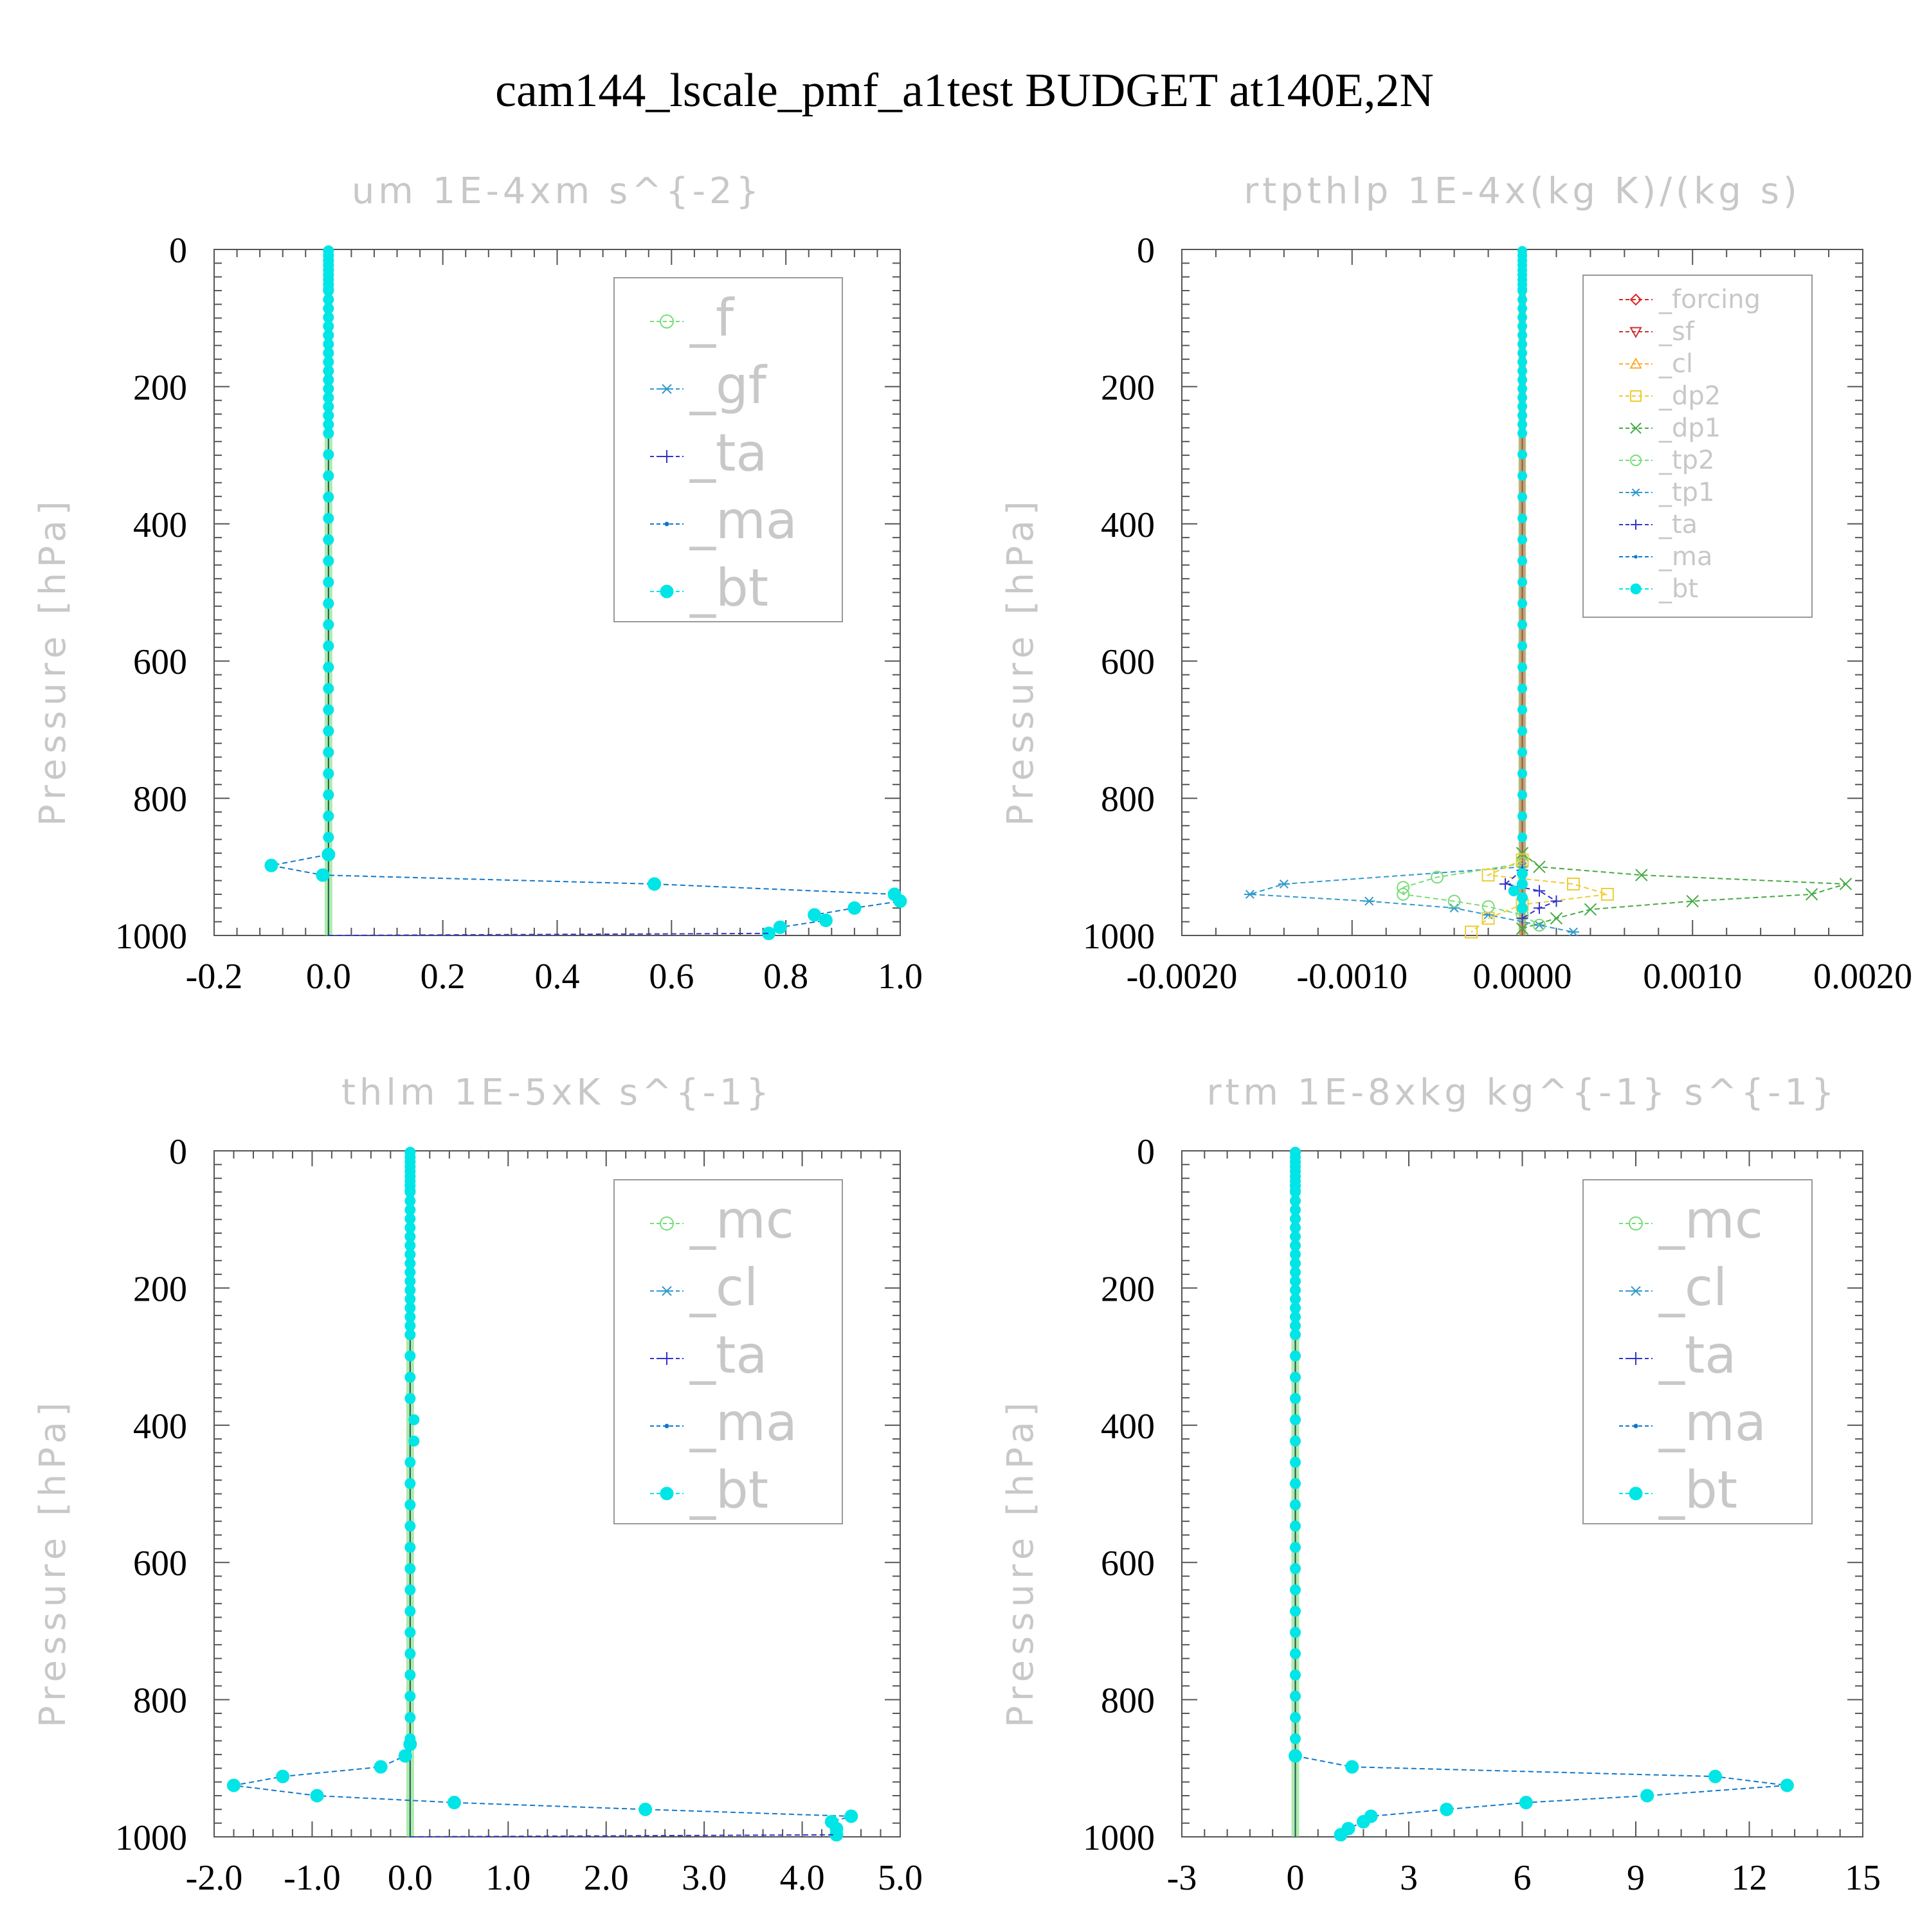 Image resolution: width=1929 pixels, height=1932 pixels. Describe the element at coordinates (312, 1878) in the screenshot. I see `x-tick-label: -1.0` at that location.